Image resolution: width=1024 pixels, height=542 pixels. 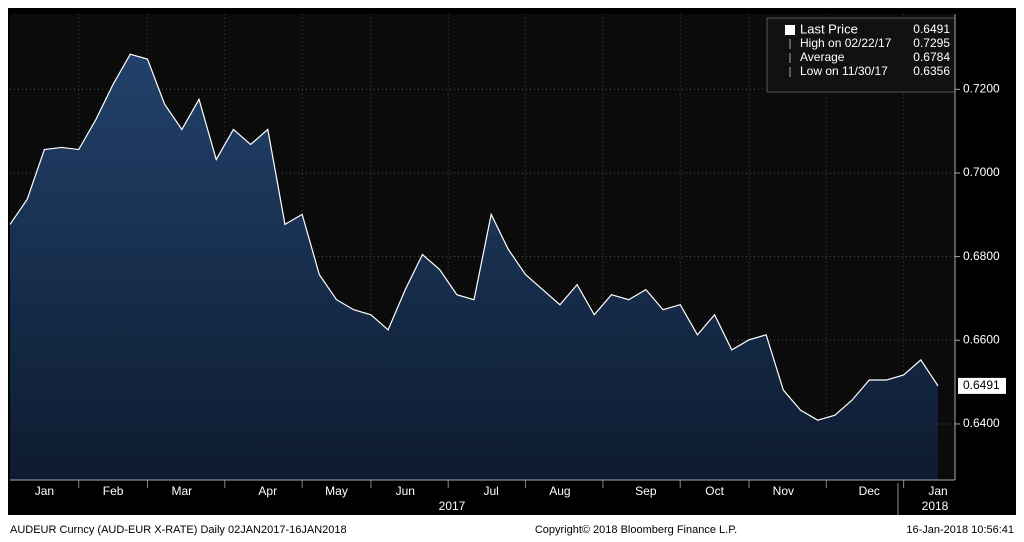 I want to click on x-tick-label: May, so click(x=336, y=491).